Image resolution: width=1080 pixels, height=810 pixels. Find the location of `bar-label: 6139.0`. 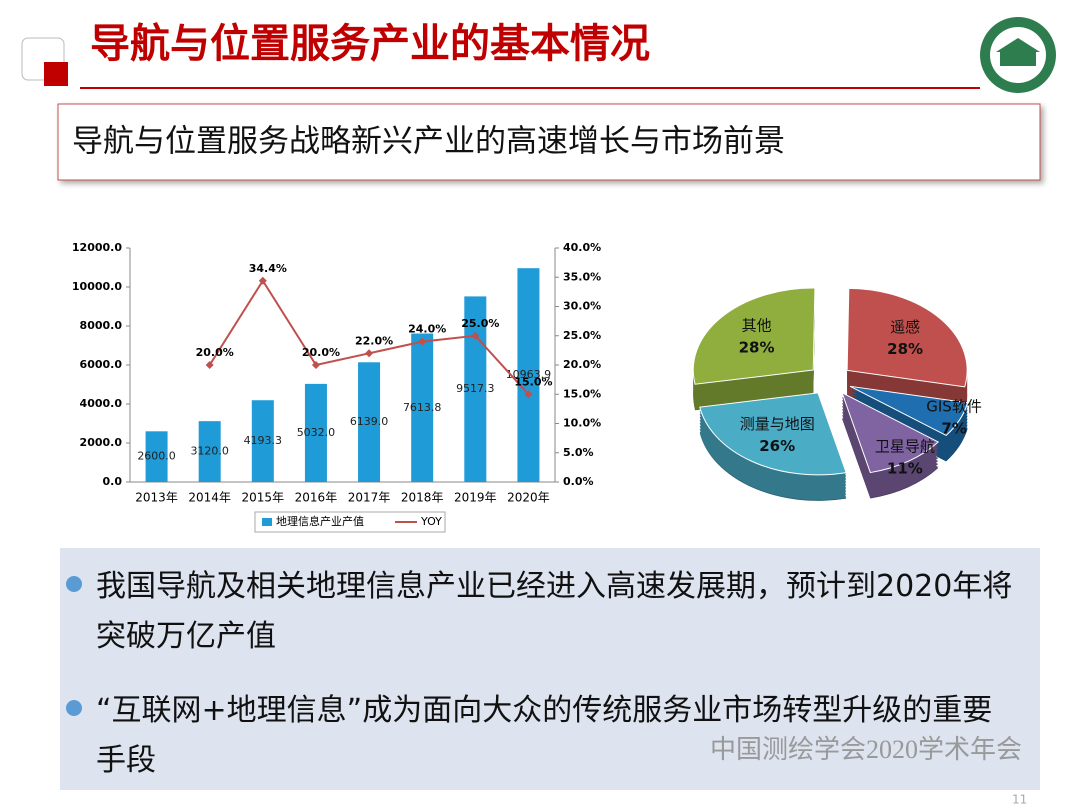

bar-label: 6139.0 is located at coordinates (369, 421).